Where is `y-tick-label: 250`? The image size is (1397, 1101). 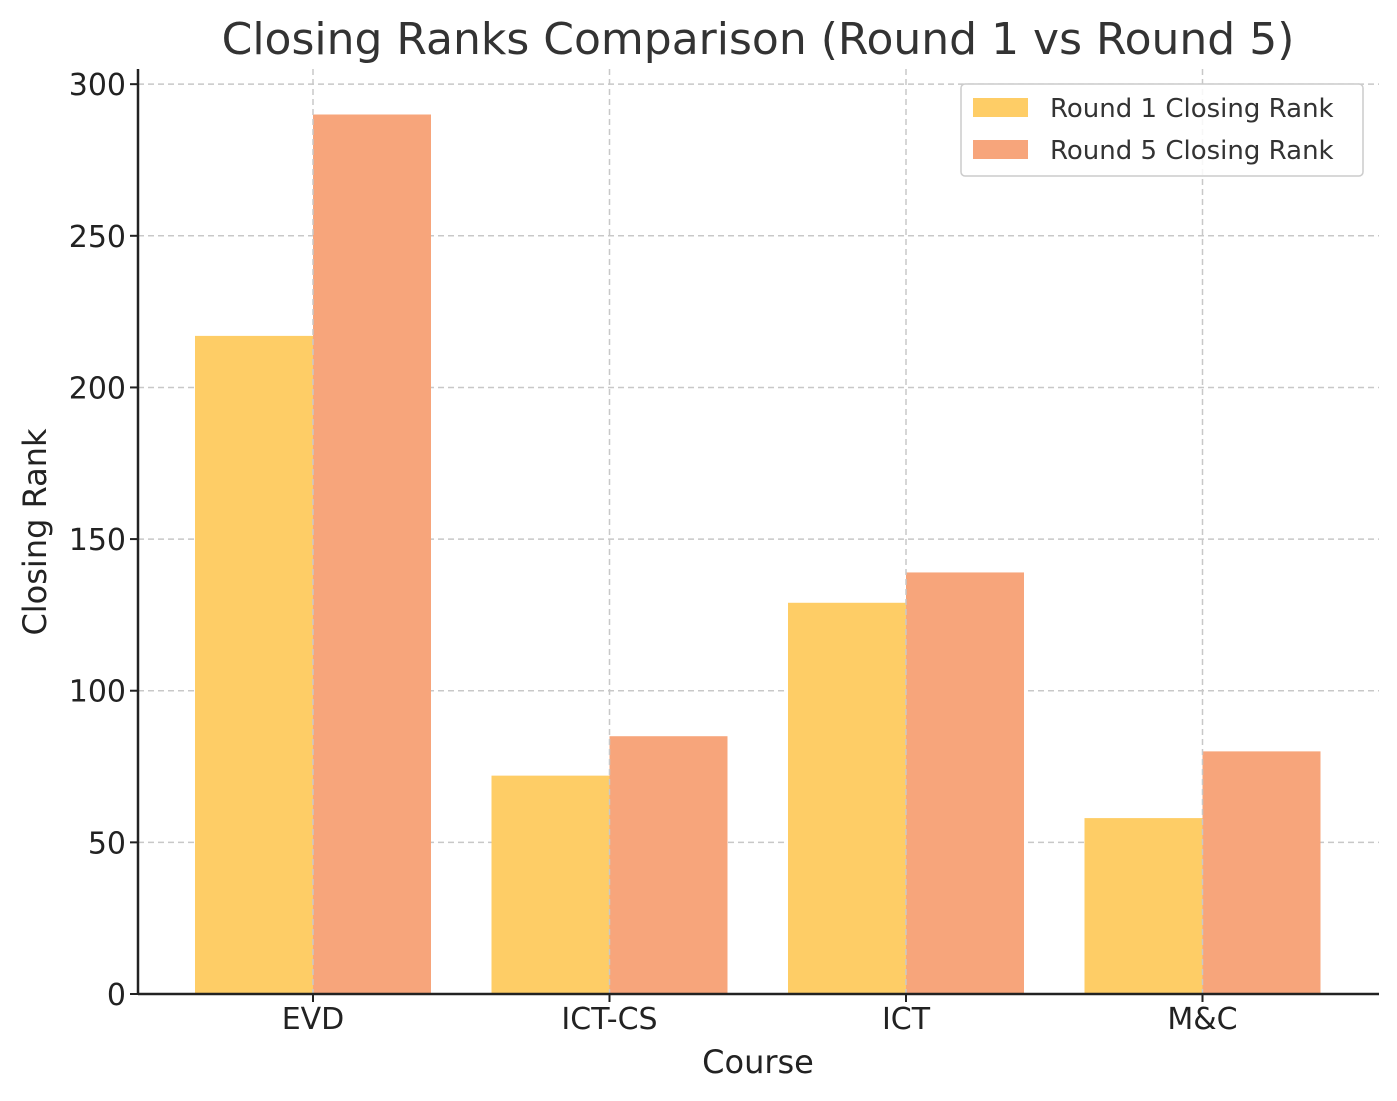
y-tick-label: 250 is located at coordinates (97, 237).